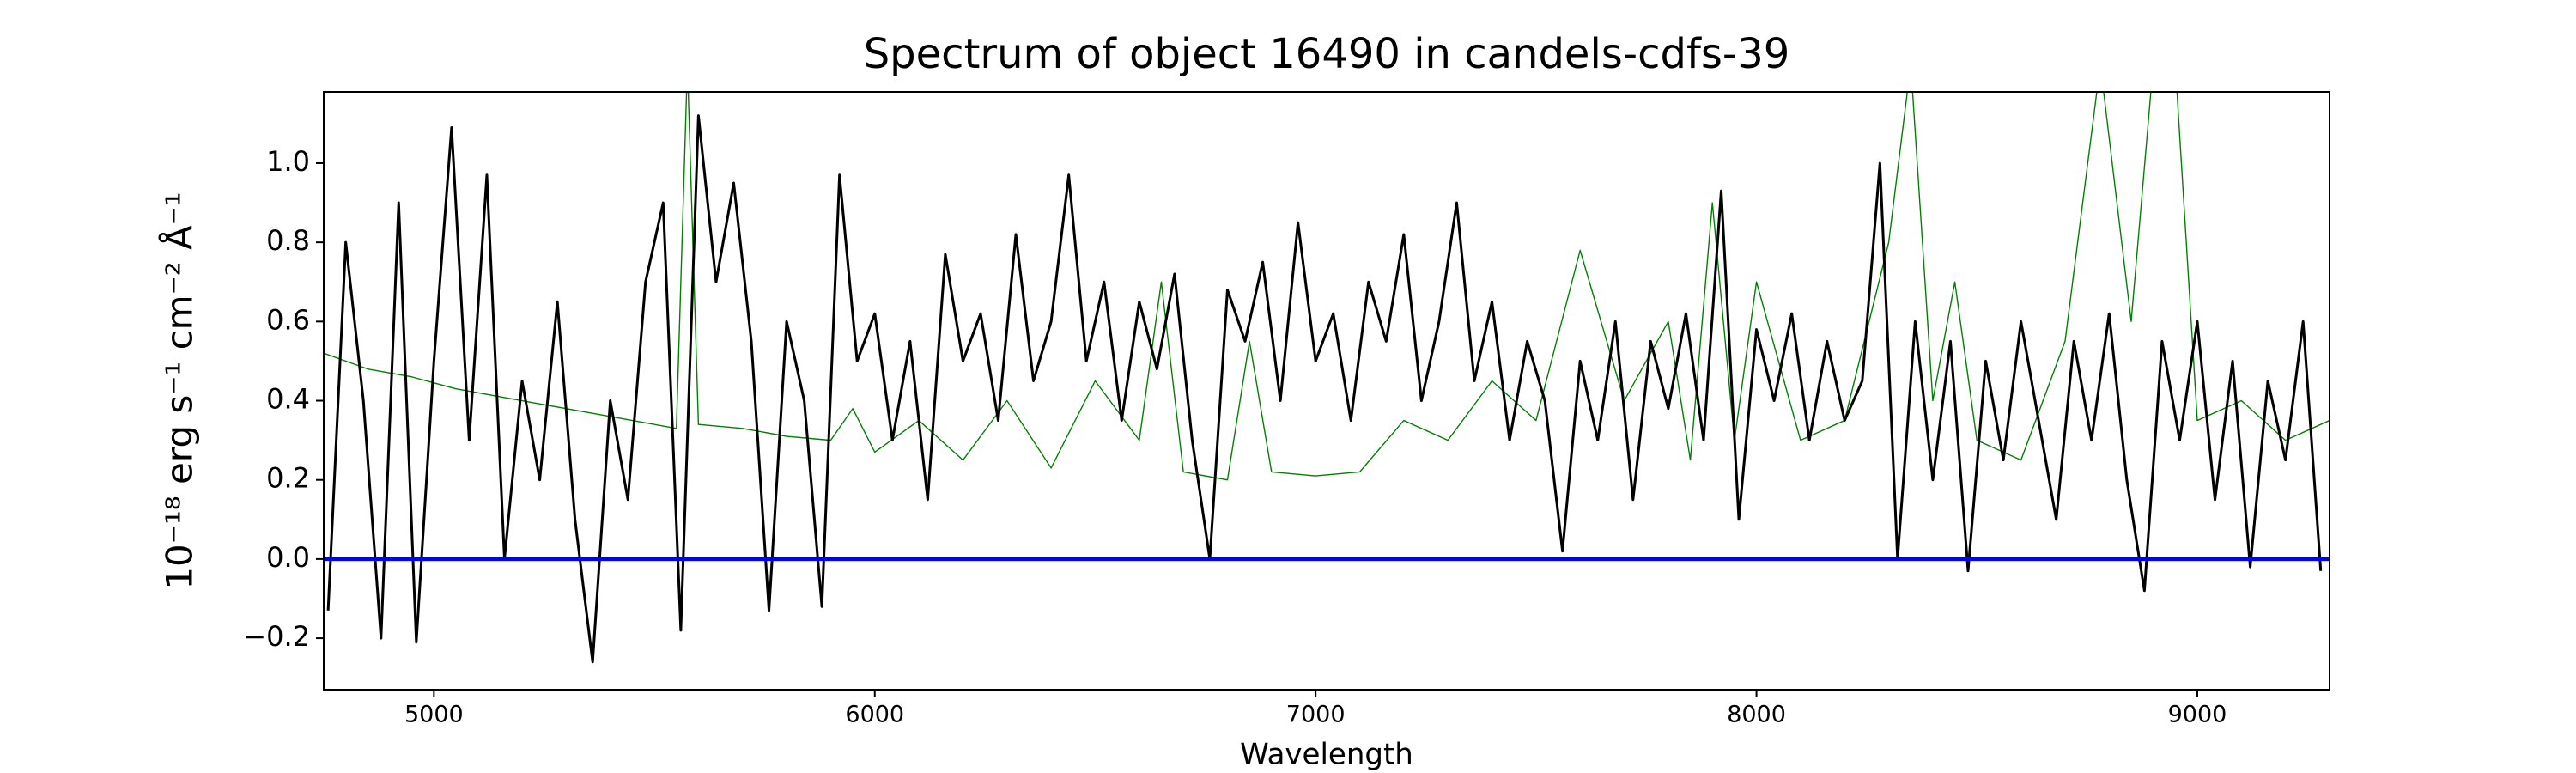 The width and height of the screenshot is (2576, 773). What do you see at coordinates (434, 715) in the screenshot?
I see `x-tick-label: 5000` at bounding box center [434, 715].